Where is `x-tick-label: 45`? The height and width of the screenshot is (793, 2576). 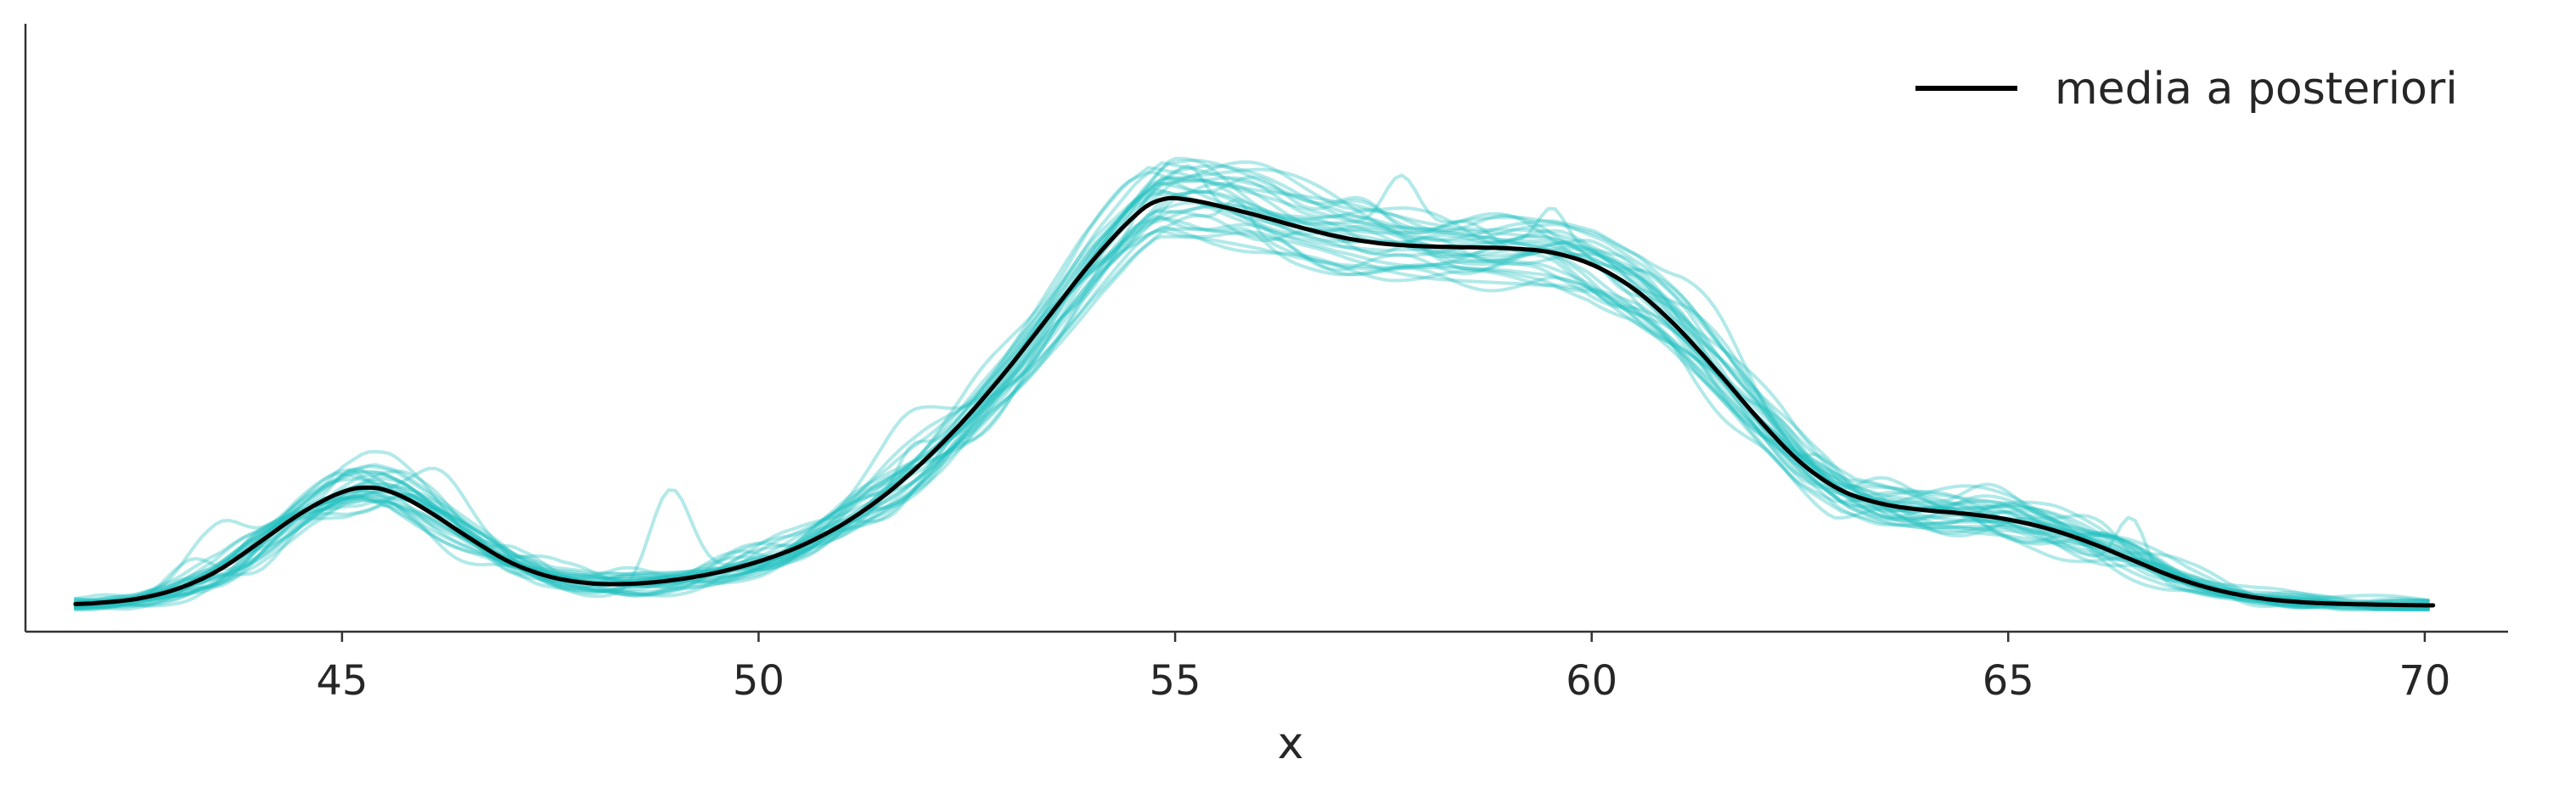 x-tick-label: 45 is located at coordinates (342, 681).